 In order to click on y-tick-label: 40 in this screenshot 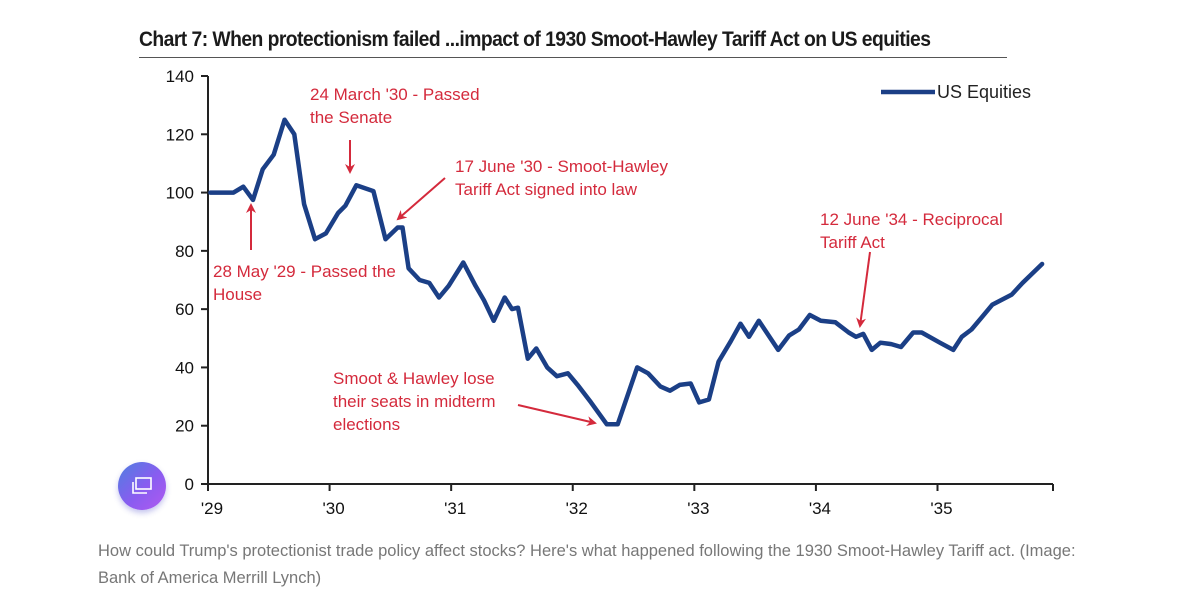, I will do `click(184, 367)`.